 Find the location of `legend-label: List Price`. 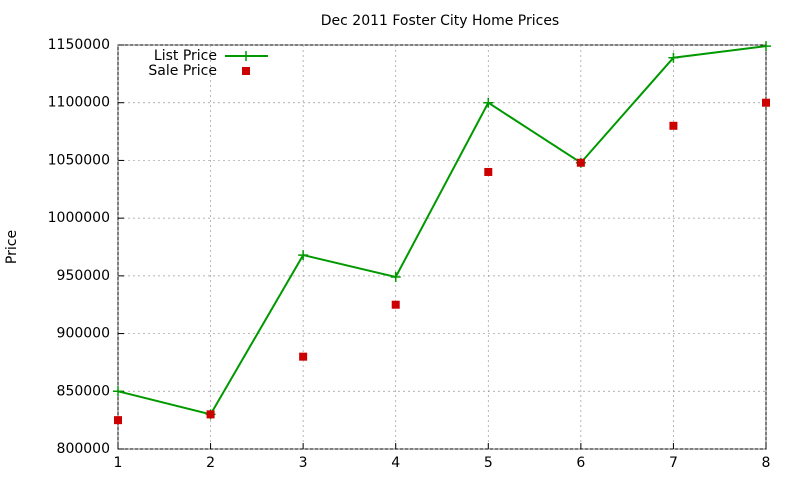

legend-label: List Price is located at coordinates (185, 56).